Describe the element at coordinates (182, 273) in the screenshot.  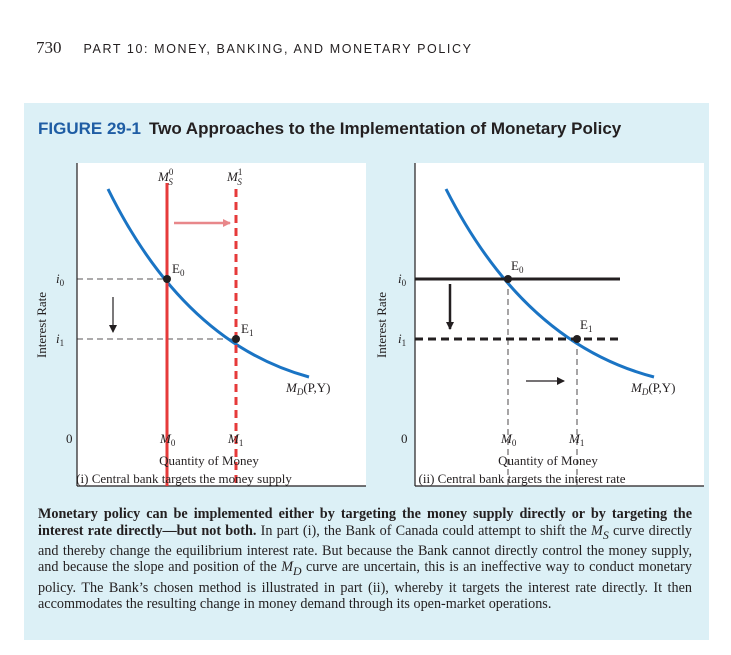
I see `e0-sub-i: 0` at that location.